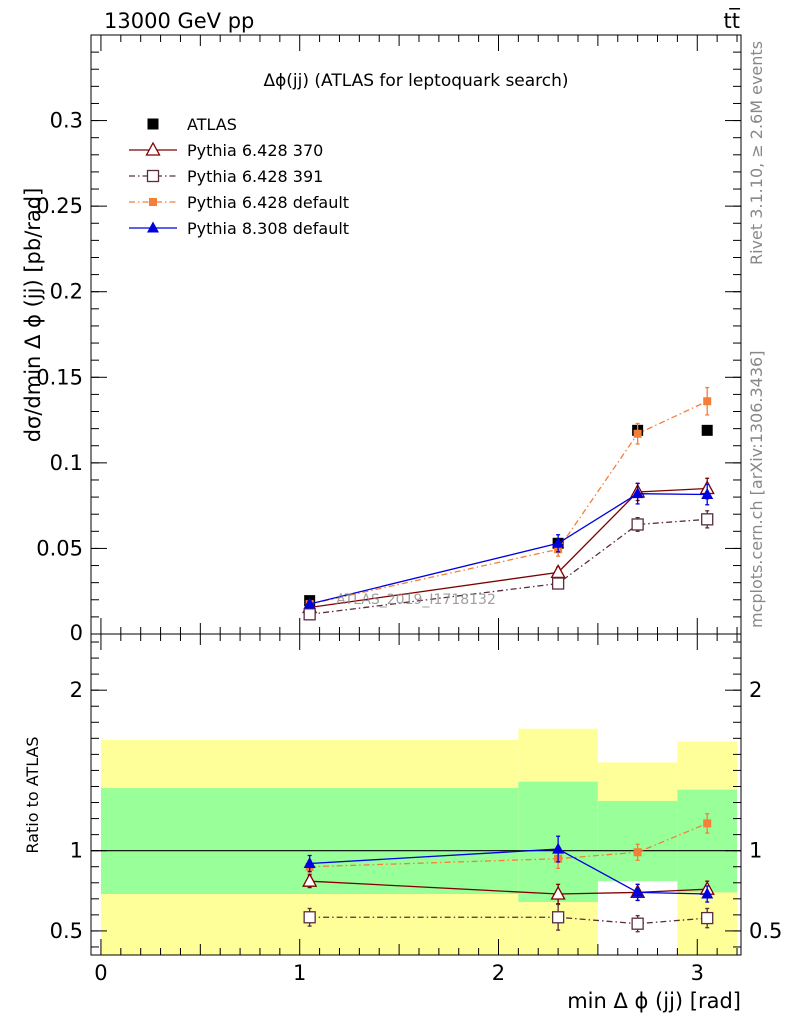  What do you see at coordinates (756, 153) in the screenshot?
I see `rivet-version-label: Rivet 3.1.10, ≥ 2.6M events` at bounding box center [756, 153].